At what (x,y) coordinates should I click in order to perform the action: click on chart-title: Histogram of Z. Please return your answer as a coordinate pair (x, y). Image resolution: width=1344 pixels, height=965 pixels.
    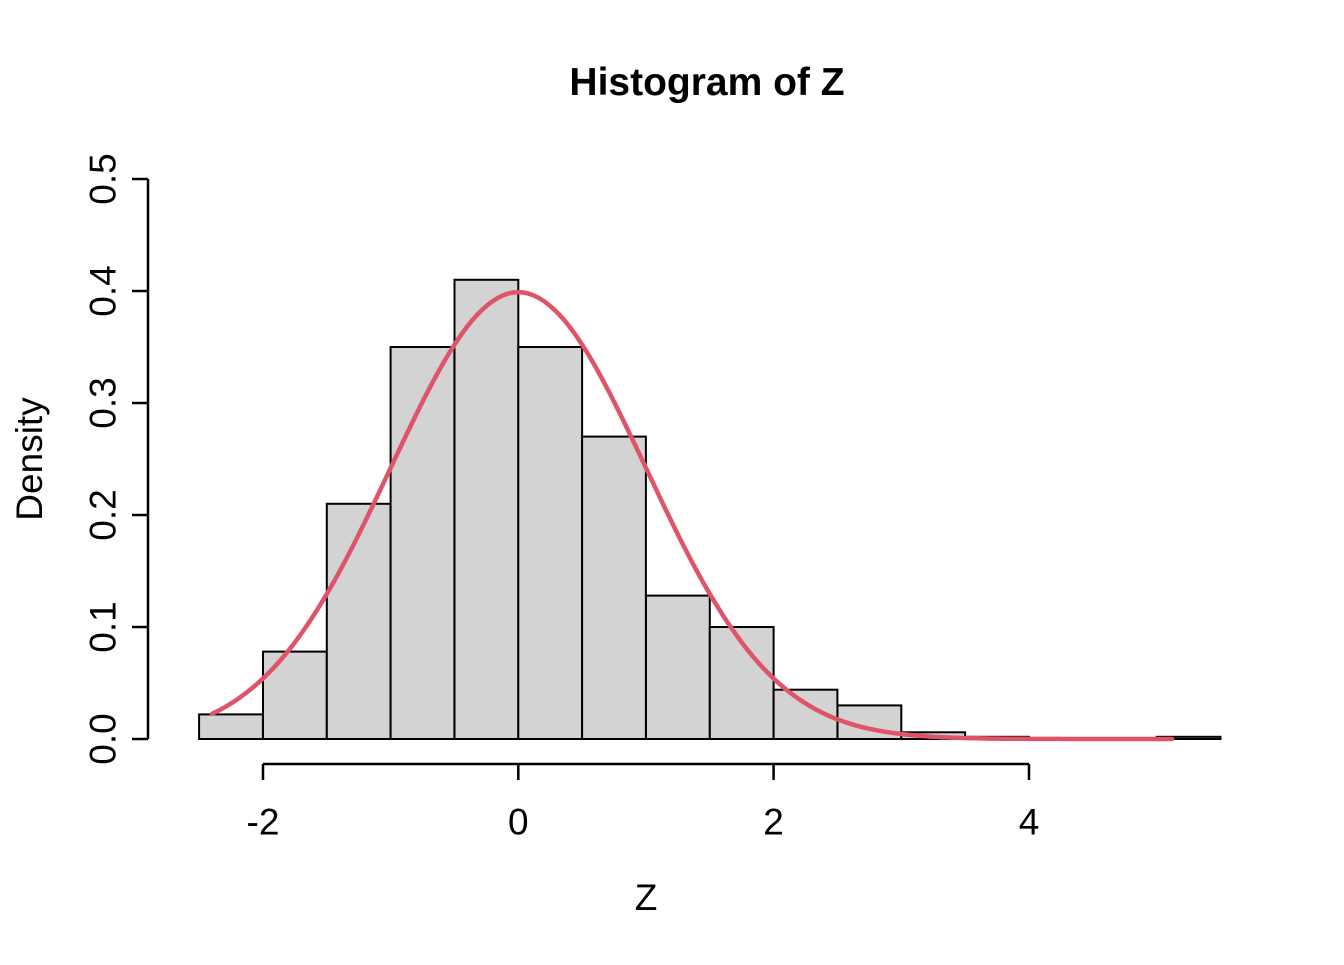
    Looking at the image, I should click on (706, 82).